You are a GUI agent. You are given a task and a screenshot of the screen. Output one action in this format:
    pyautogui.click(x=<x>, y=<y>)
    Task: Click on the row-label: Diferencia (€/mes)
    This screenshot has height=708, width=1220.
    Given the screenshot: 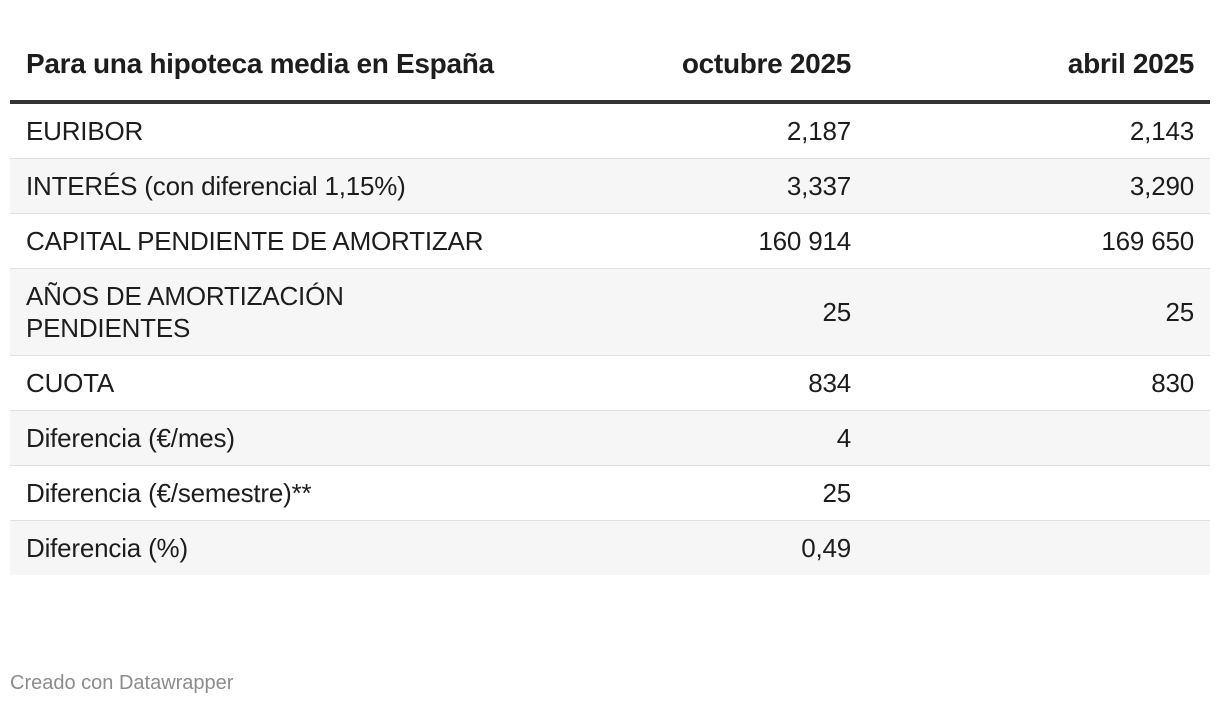 What is the action you would take?
    pyautogui.click(x=260, y=438)
    